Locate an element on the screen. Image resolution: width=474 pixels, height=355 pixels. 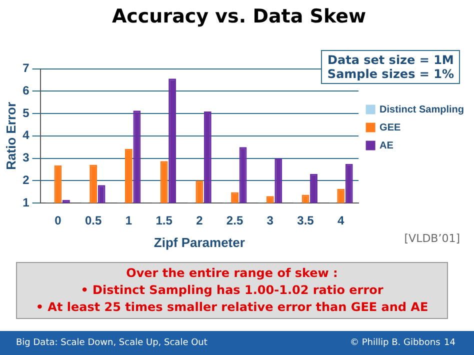
text: 14 is located at coordinates (459, 343).